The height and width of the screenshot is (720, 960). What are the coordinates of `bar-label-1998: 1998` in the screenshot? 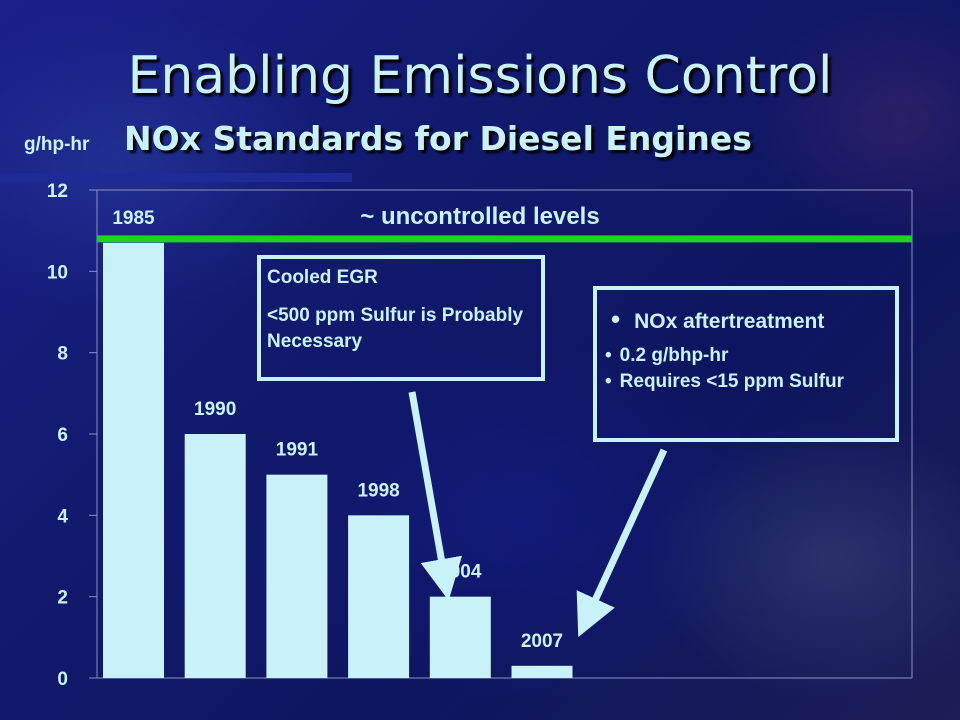 It's located at (378, 490).